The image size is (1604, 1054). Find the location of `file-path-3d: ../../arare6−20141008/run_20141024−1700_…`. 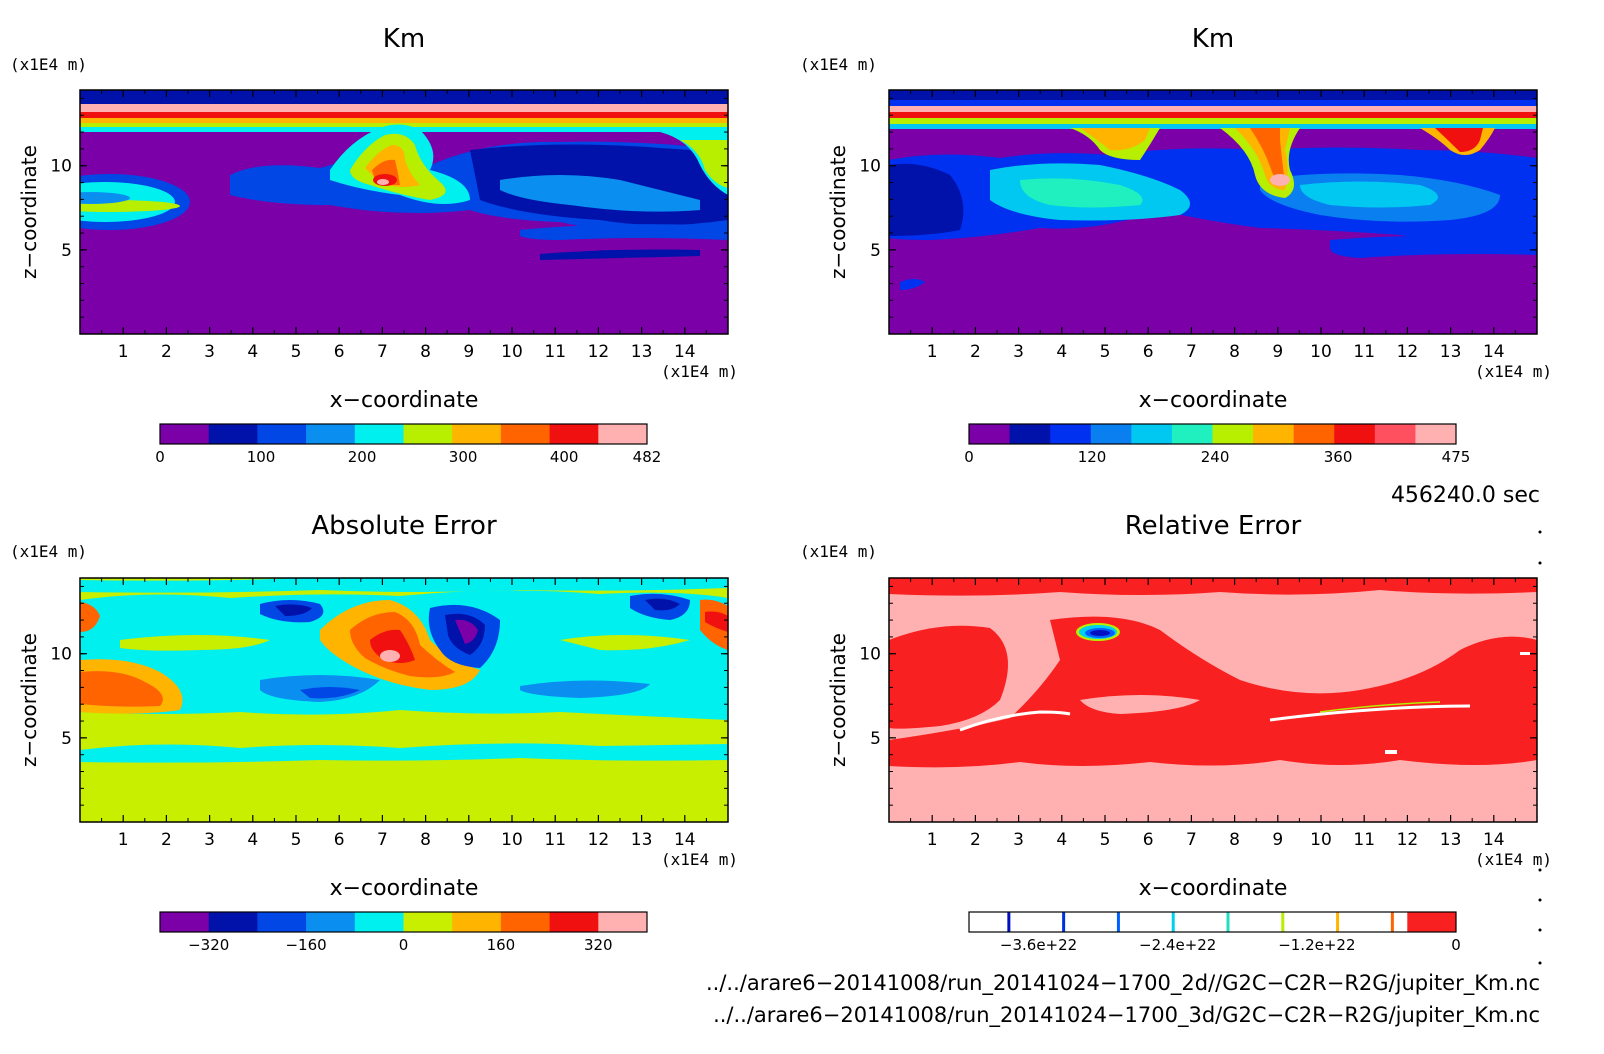

file-path-3d: ../../arare6−20141008/run_20141024−1700_… is located at coordinates (1126, 1015).